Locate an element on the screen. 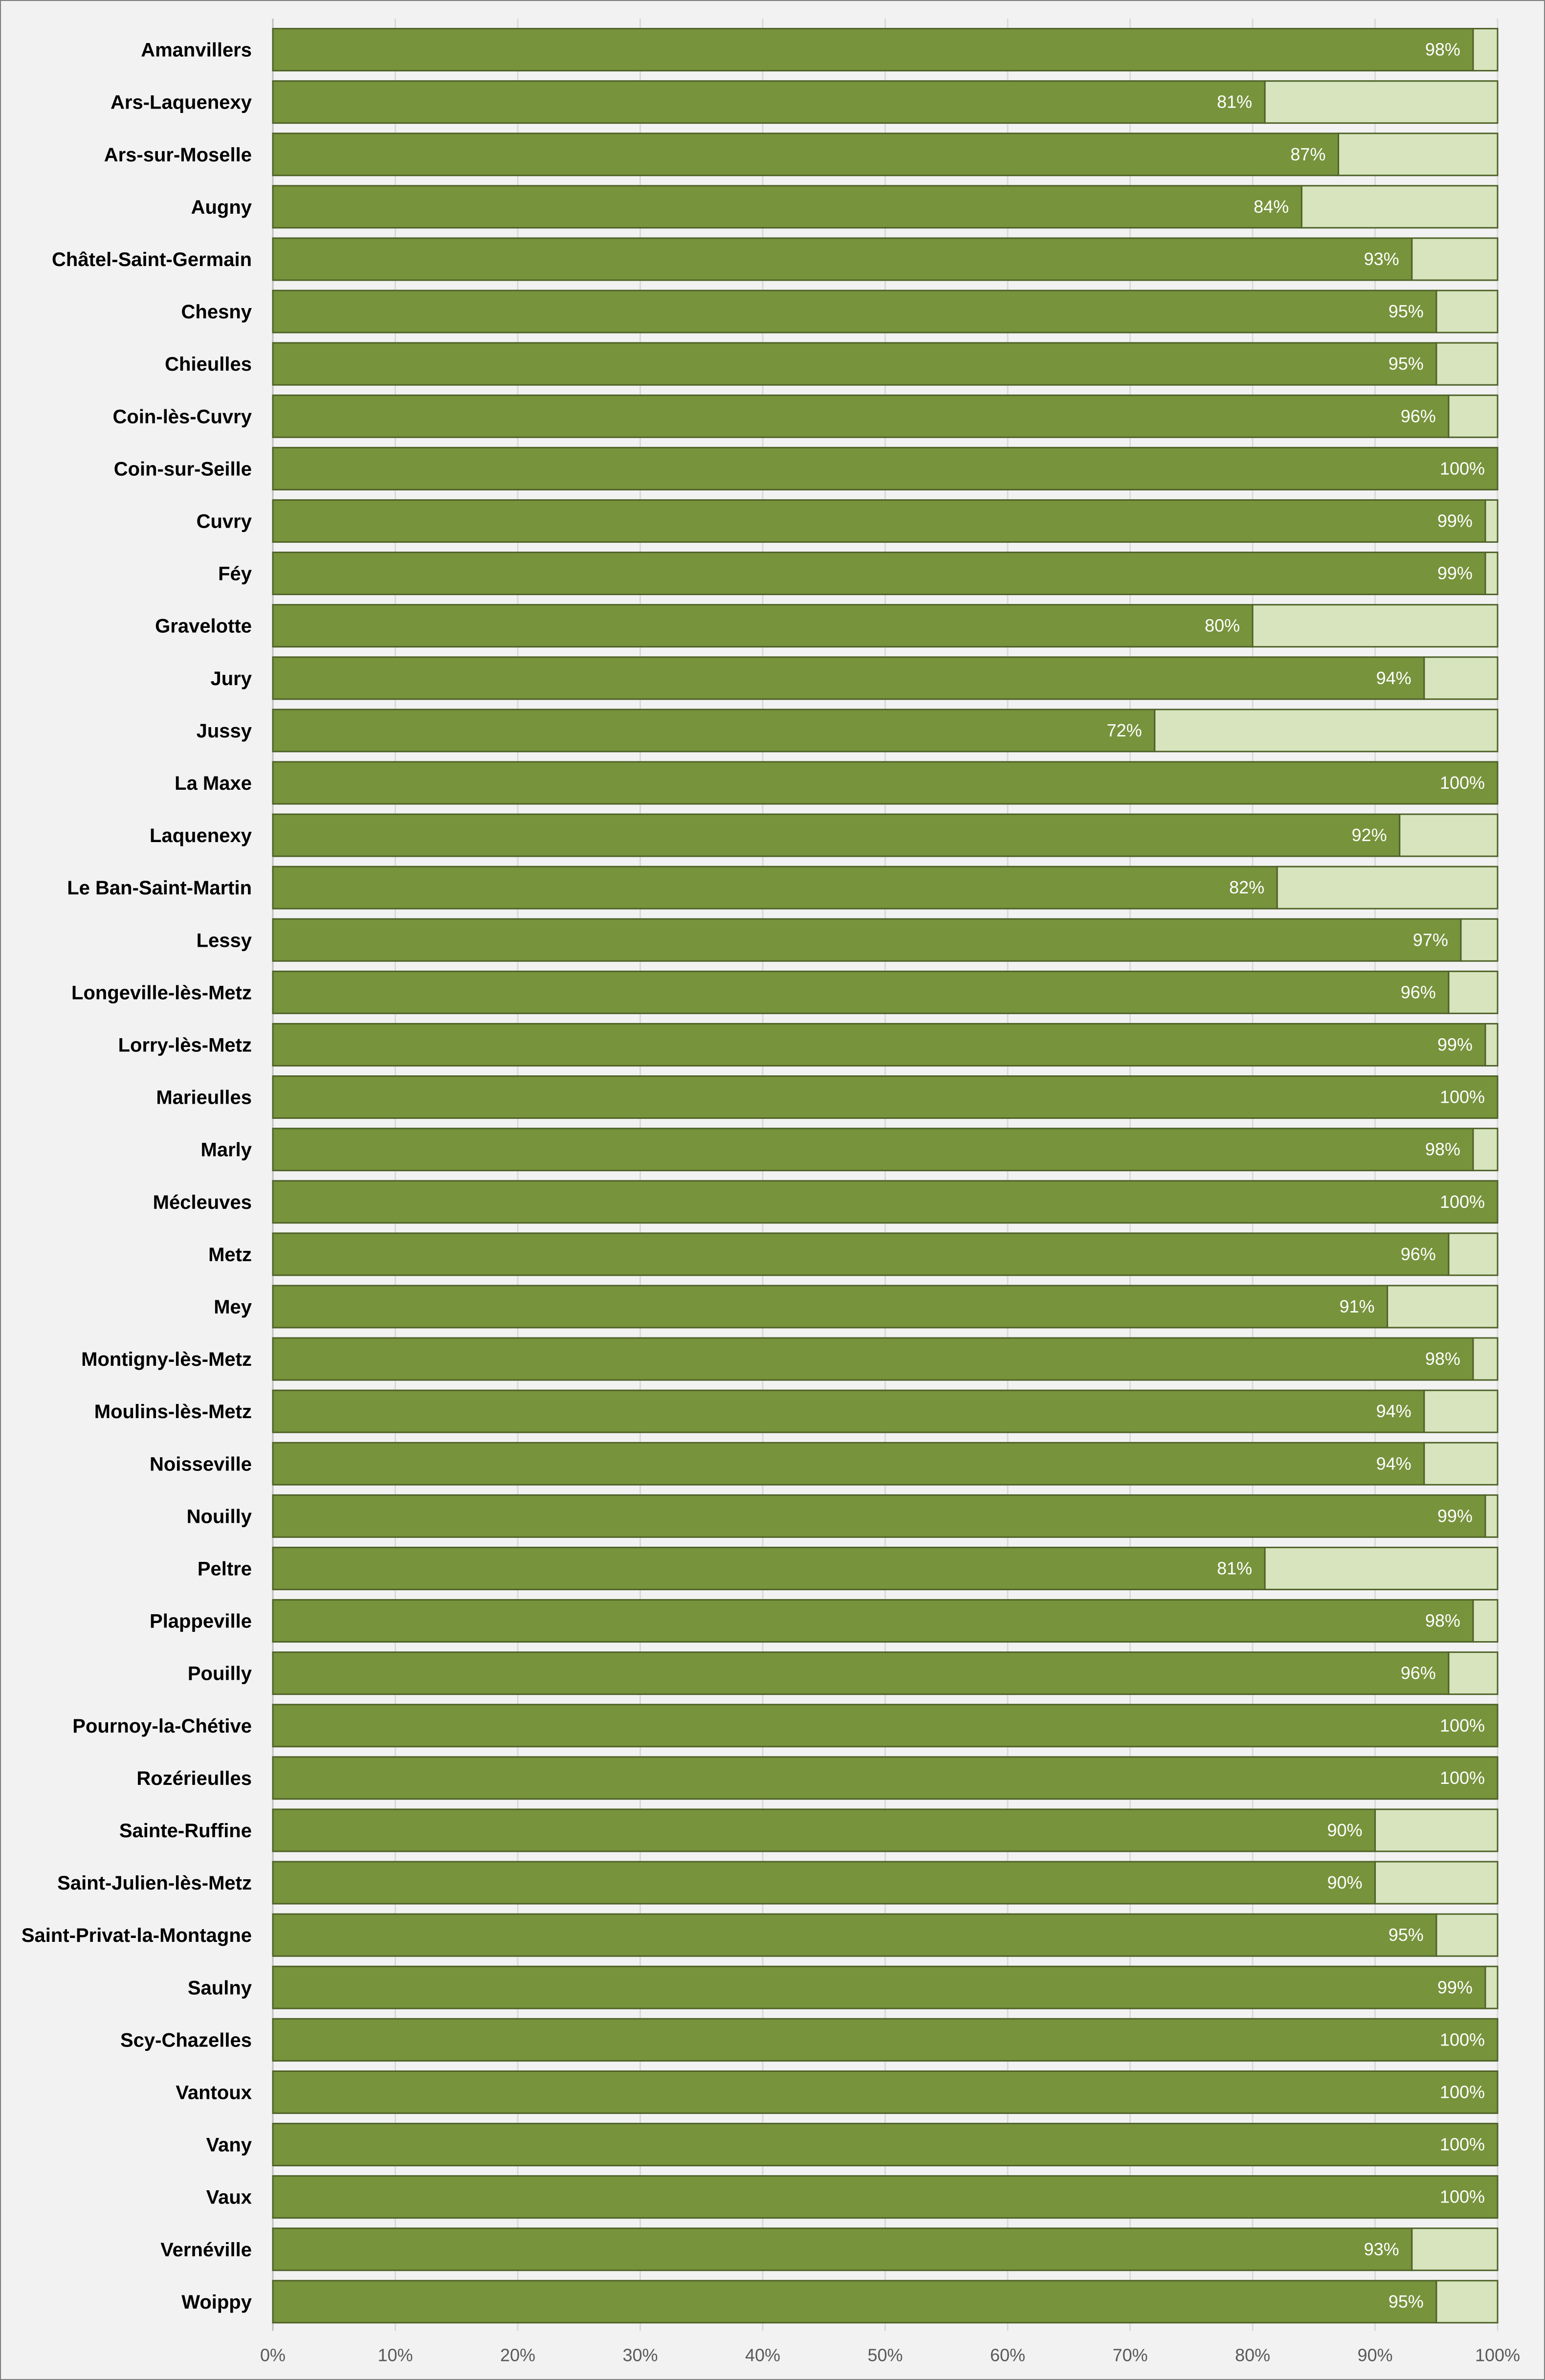  bar-row: 82% is located at coordinates (886, 888).